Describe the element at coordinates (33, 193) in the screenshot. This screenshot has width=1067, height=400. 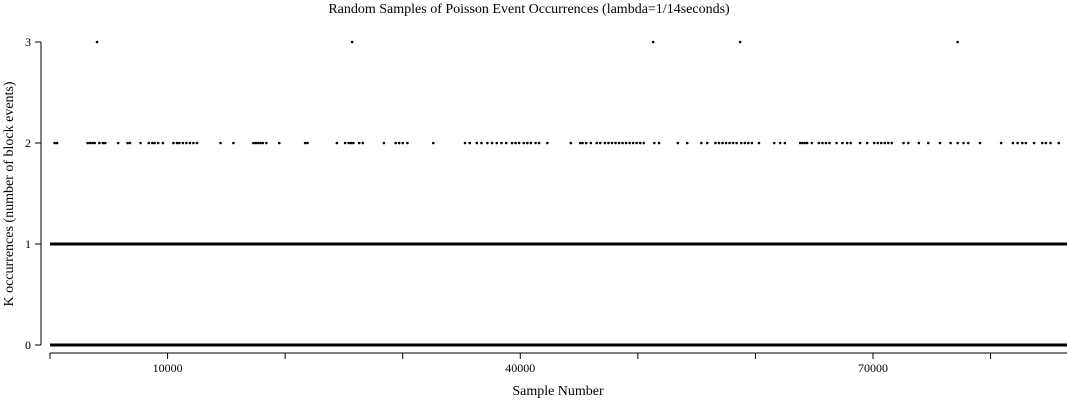
I see `y-ticks: 0 1 2 3` at that location.